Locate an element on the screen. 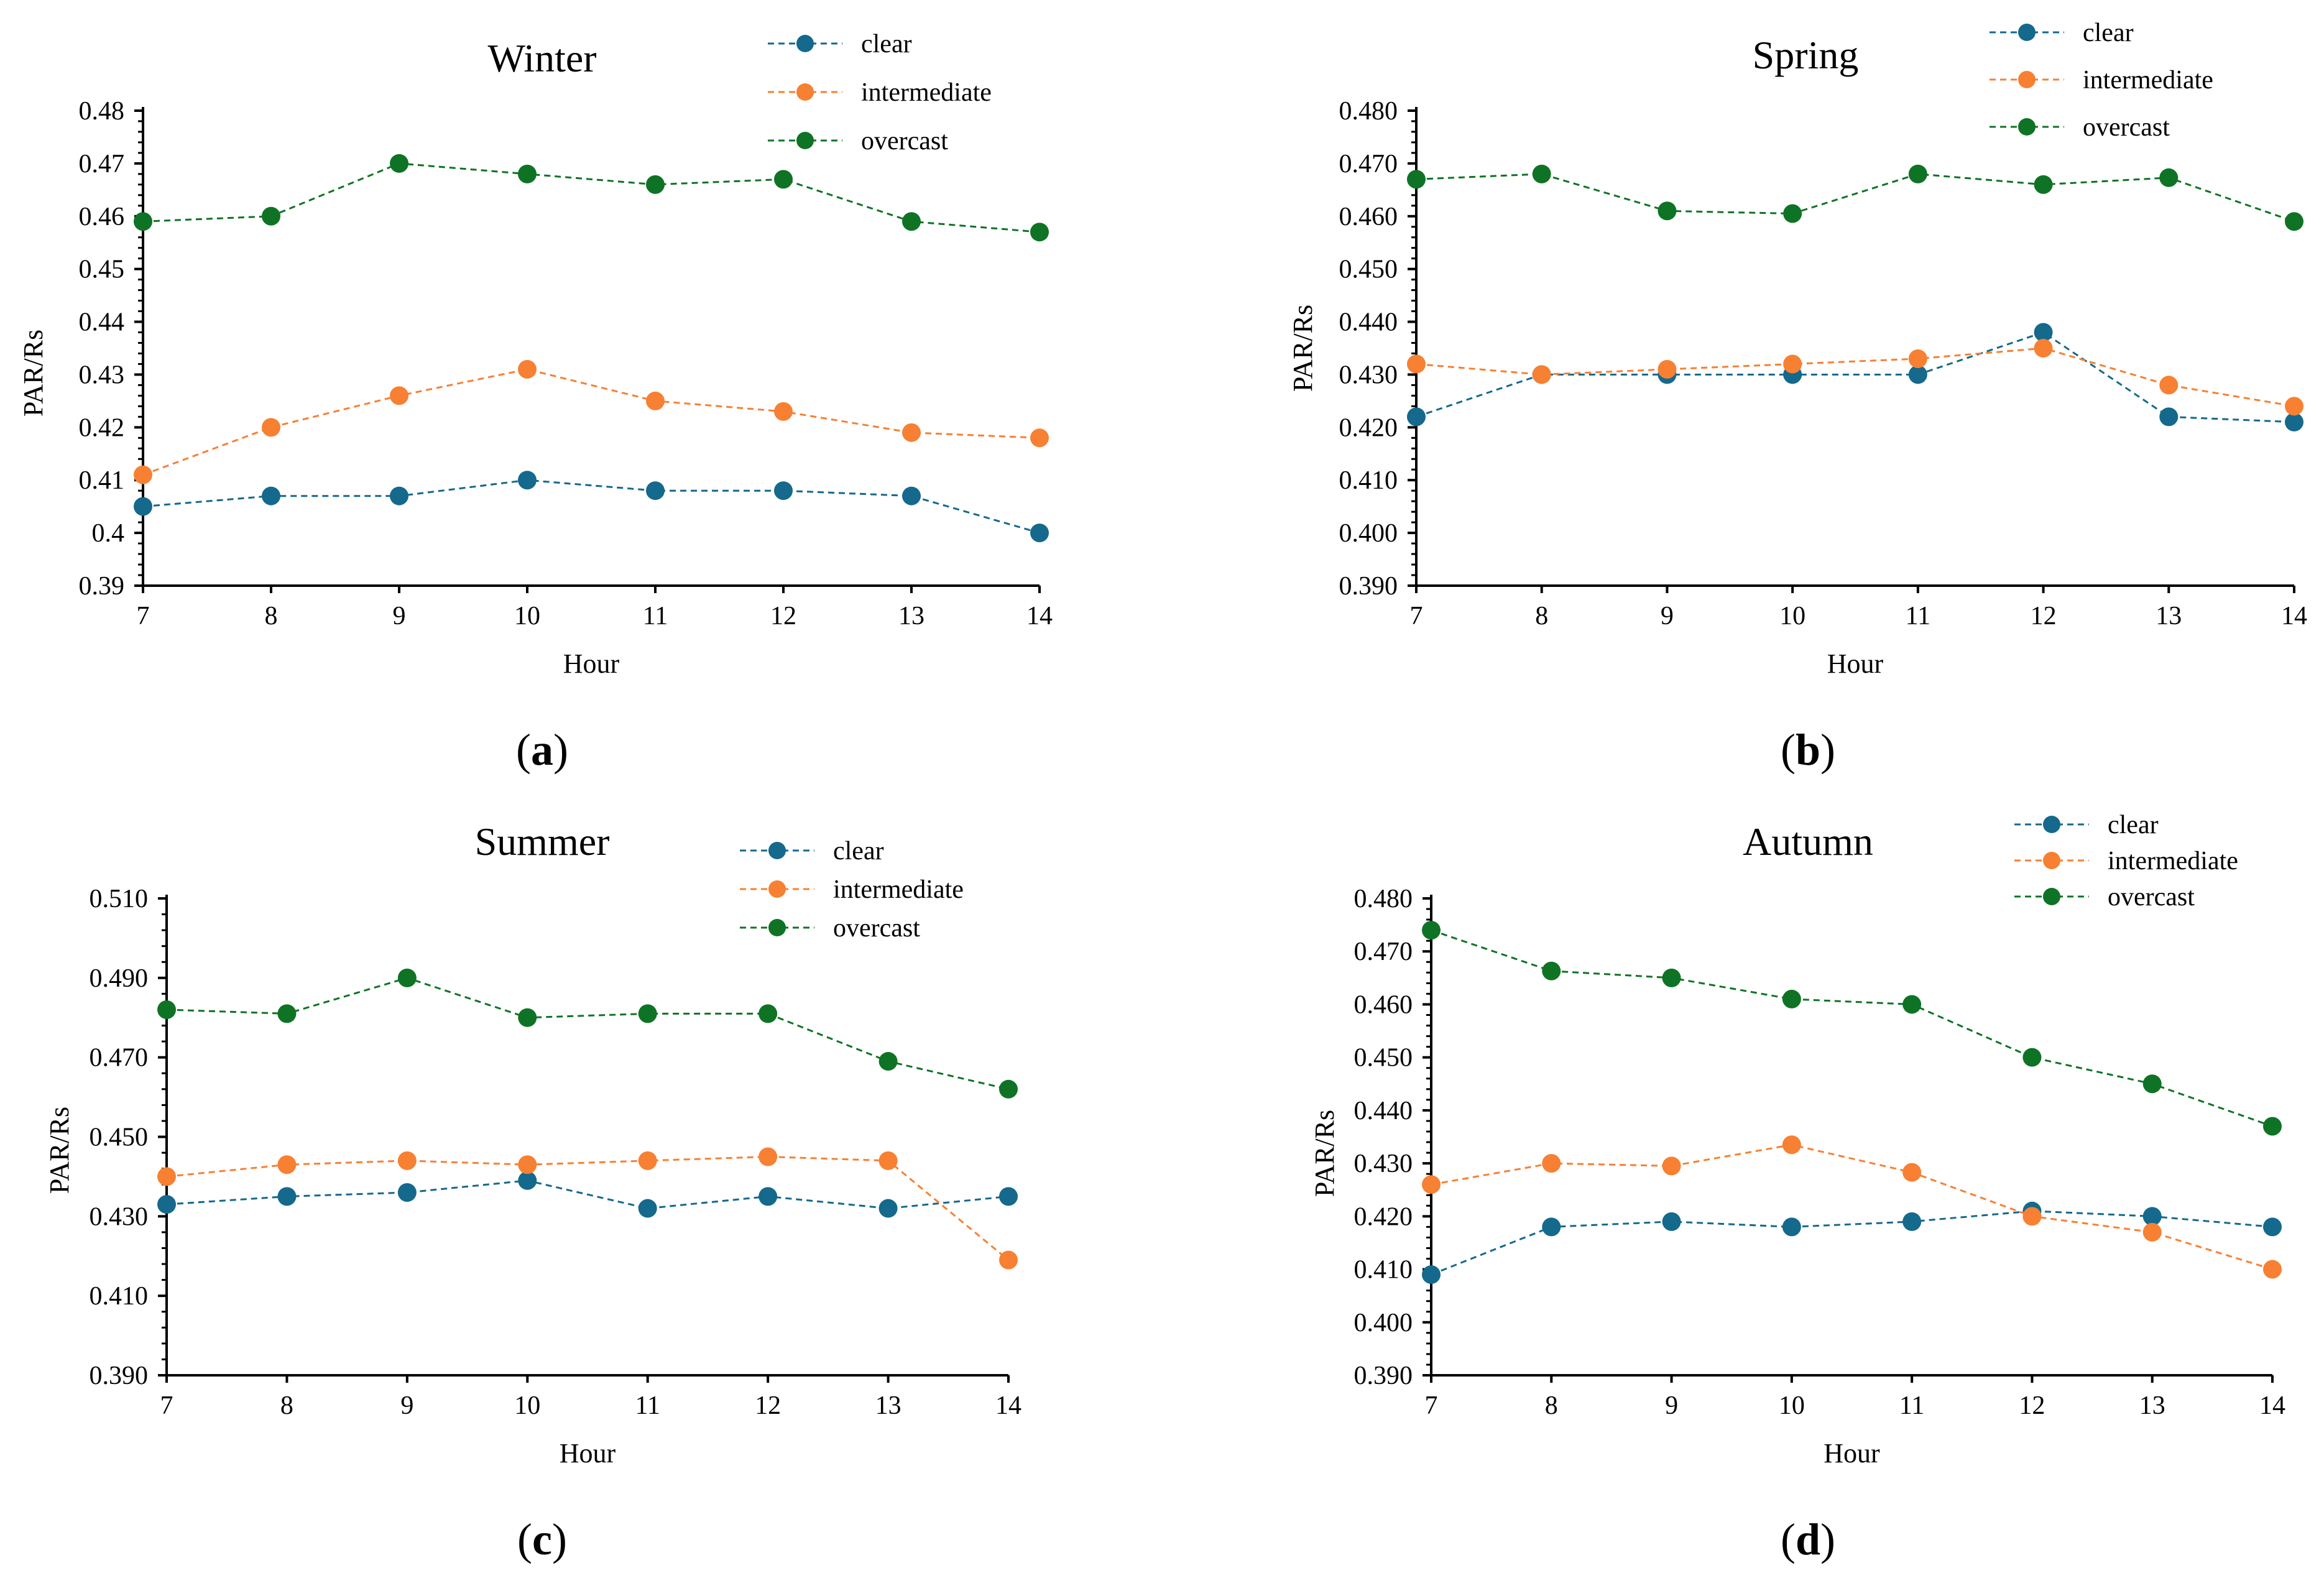 The height and width of the screenshot is (1596, 2324). panel-caption-letter: c is located at coordinates (542, 1539).